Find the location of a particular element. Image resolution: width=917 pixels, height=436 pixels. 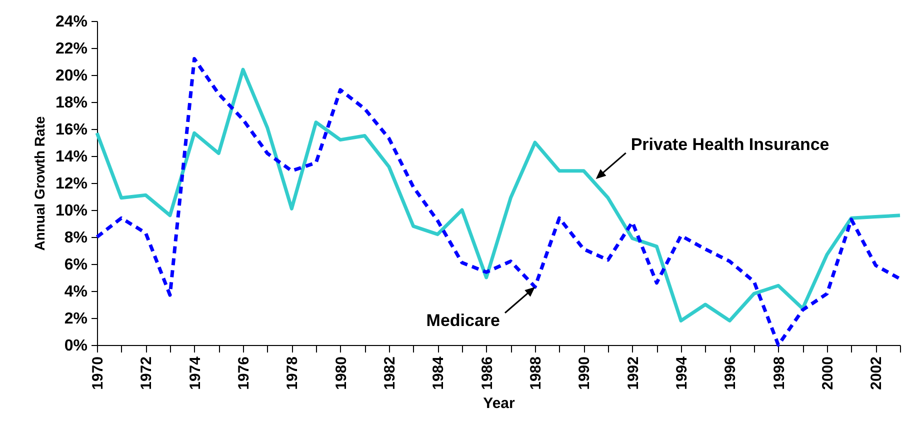

y-tick-label: 8% is located at coordinates (76, 238).